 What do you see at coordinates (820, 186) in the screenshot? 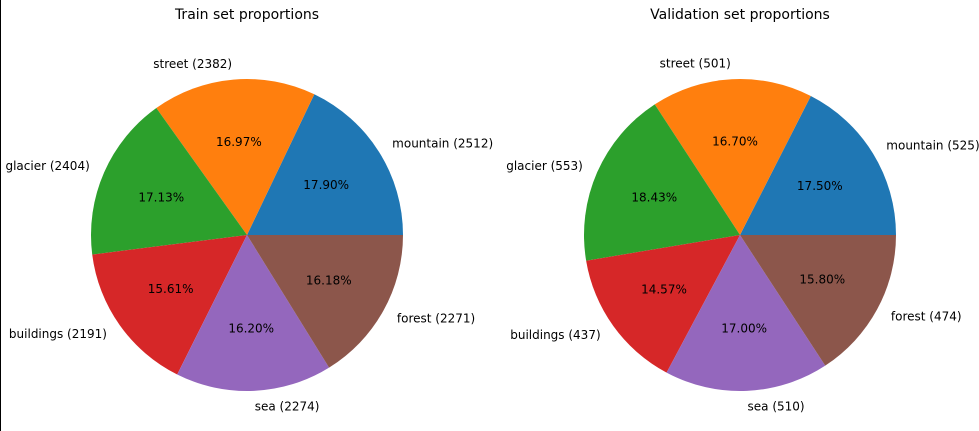
I see `slice-percentage-label: 17.50%` at bounding box center [820, 186].